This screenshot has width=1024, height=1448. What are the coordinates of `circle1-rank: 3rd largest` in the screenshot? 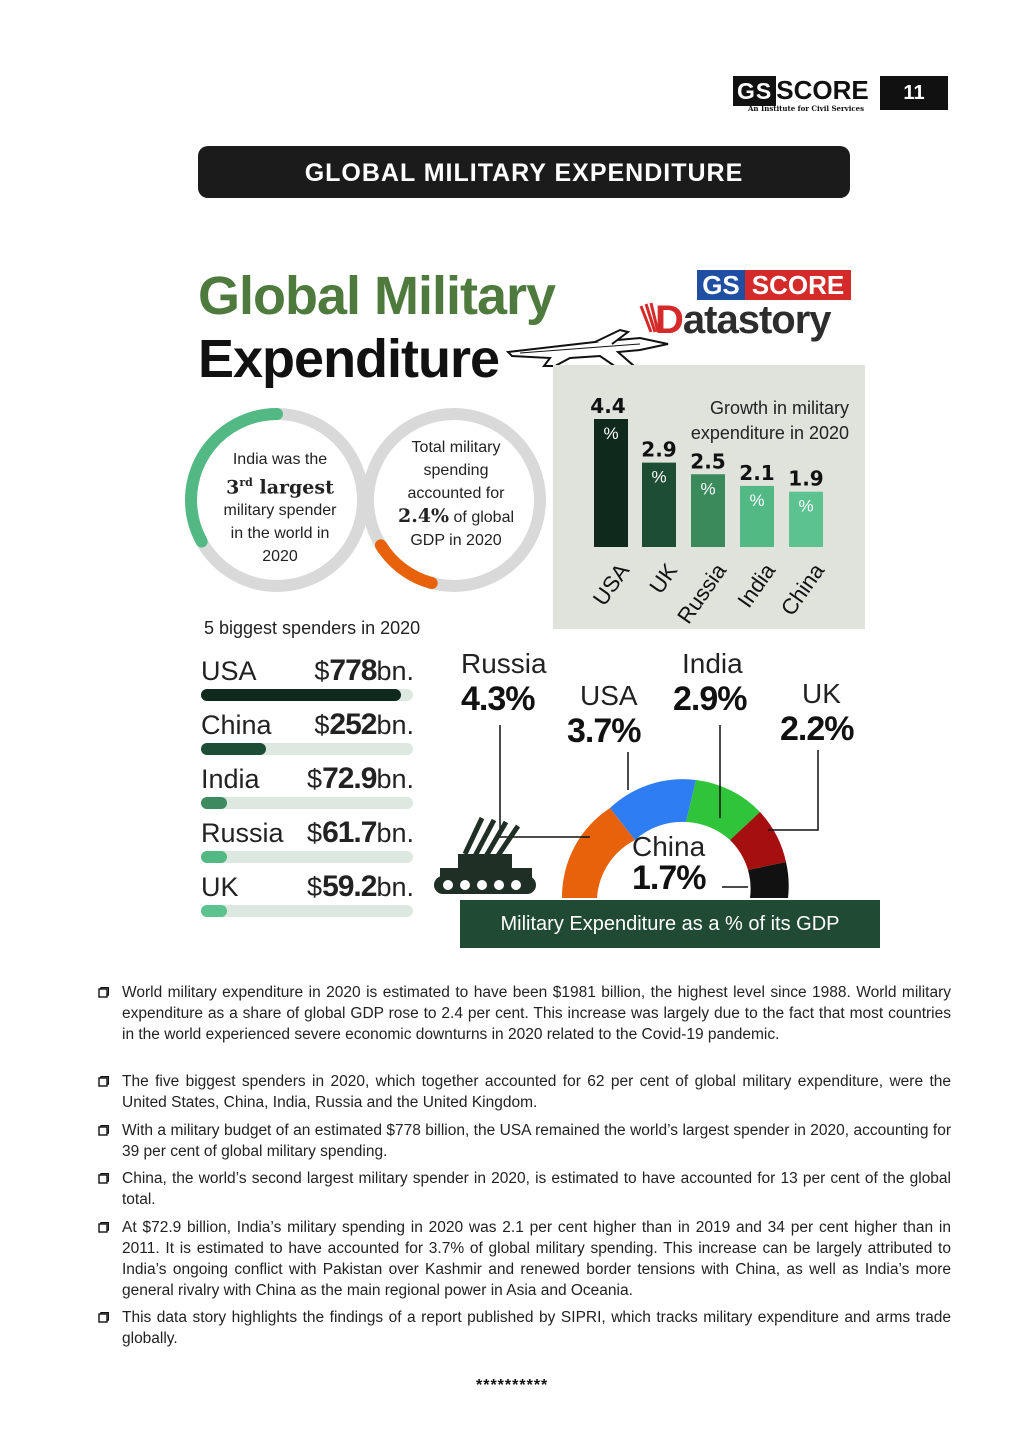 It's located at (280, 485).